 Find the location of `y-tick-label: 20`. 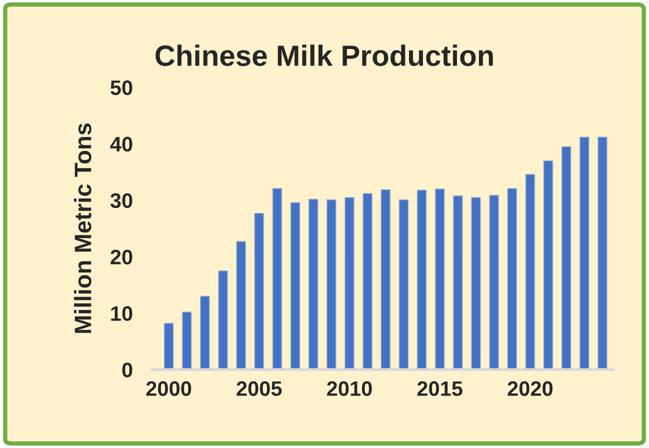

y-tick-label: 20 is located at coordinates (121, 257).